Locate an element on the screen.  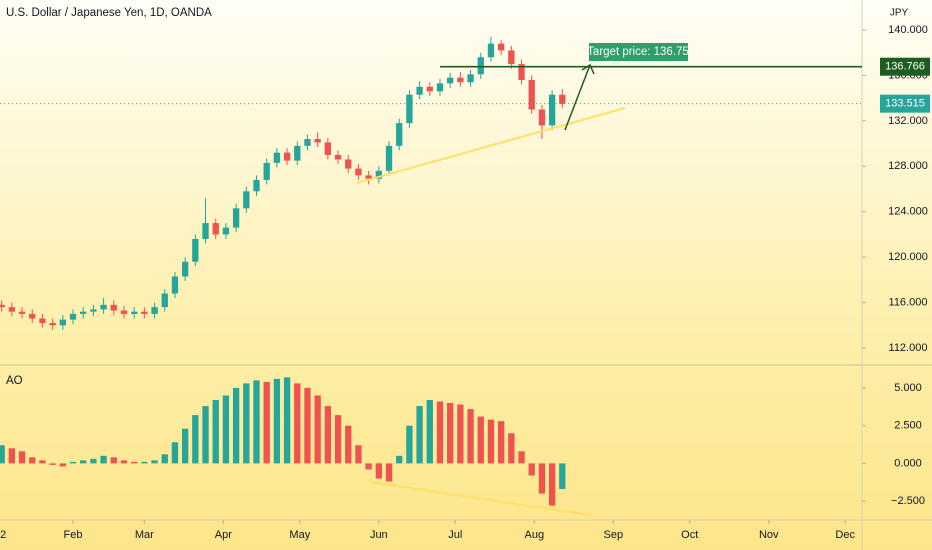
y-tick-label: 128.000 is located at coordinates (908, 166).